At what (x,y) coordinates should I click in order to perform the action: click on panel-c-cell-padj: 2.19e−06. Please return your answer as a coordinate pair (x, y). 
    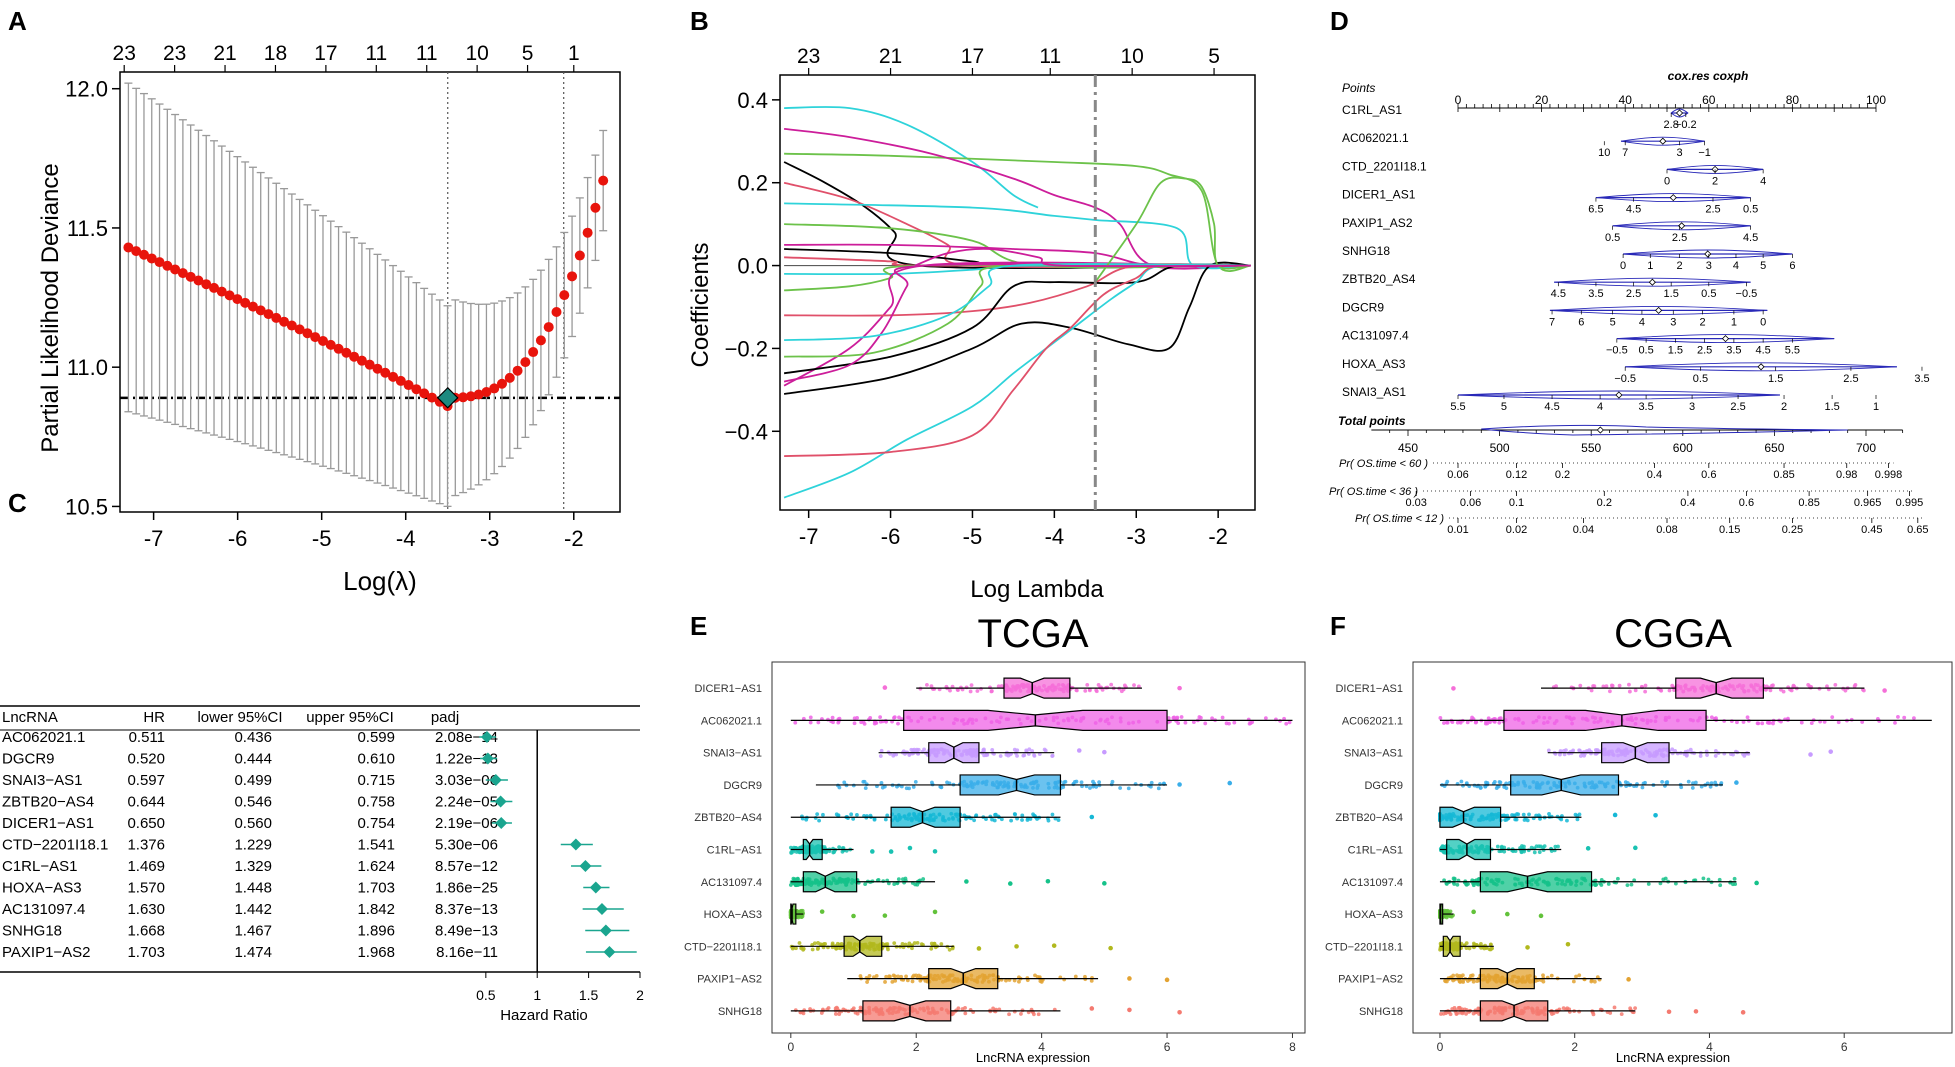
    Looking at the image, I should click on (466, 823).